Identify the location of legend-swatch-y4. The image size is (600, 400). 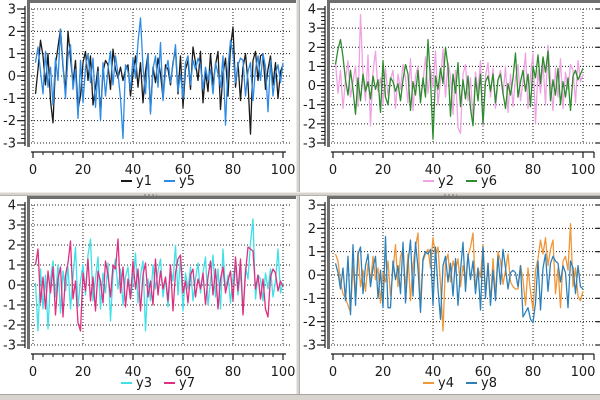
(429, 382).